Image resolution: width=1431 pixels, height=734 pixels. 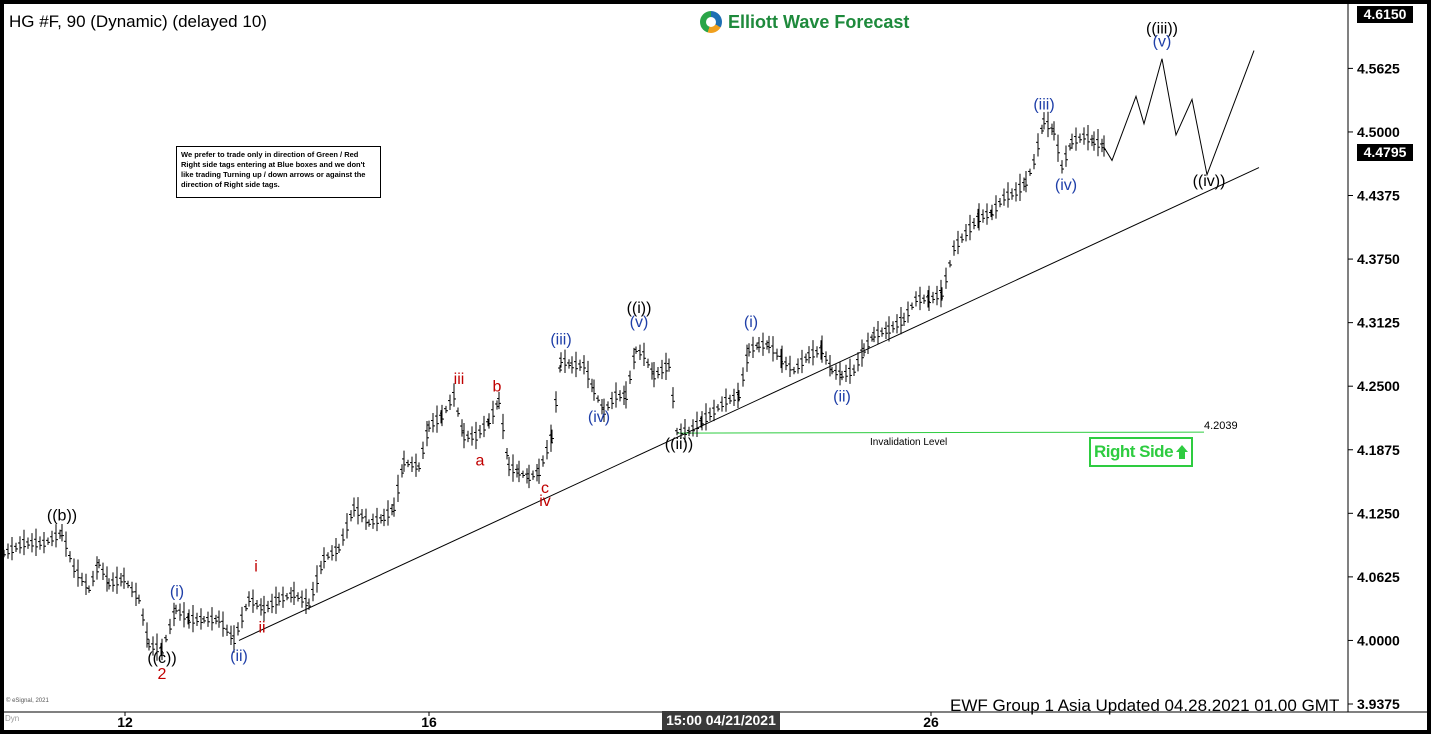 I want to click on y-tick-label: 4.1250, so click(x=1378, y=513).